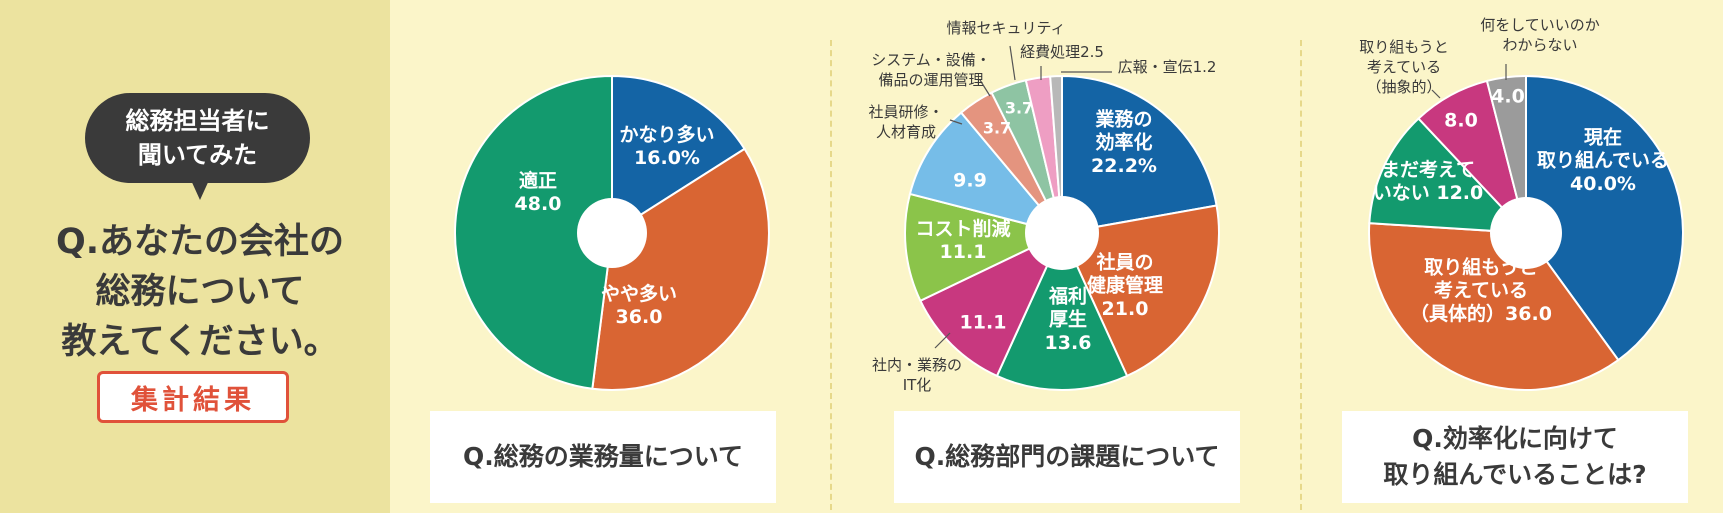 The height and width of the screenshot is (513, 1723). I want to click on pie-2-label-5-line-2: 11.1, so click(963, 252).